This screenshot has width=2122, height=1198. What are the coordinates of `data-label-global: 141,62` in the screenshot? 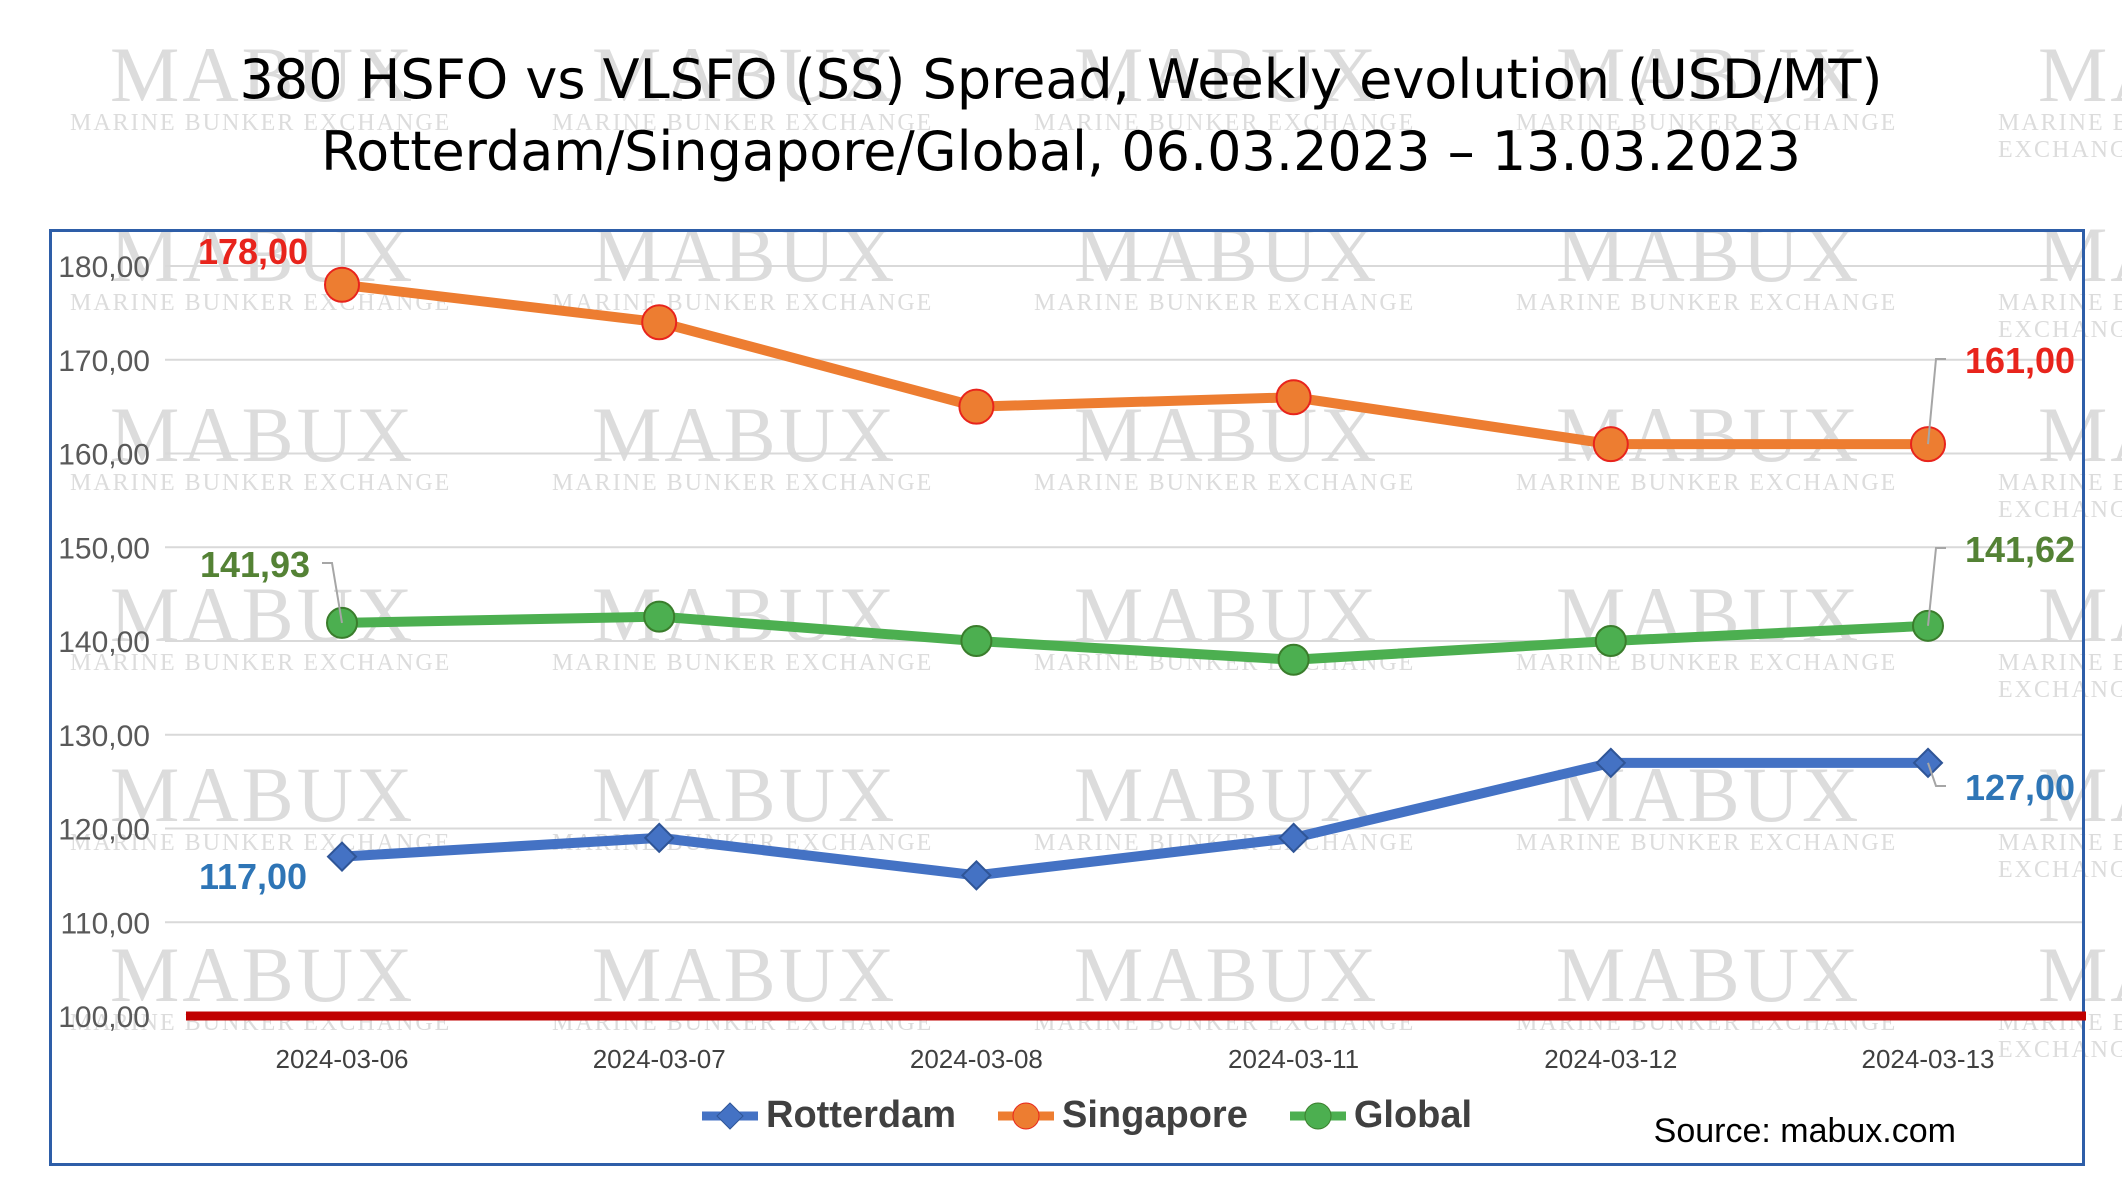 It's located at (2020, 549).